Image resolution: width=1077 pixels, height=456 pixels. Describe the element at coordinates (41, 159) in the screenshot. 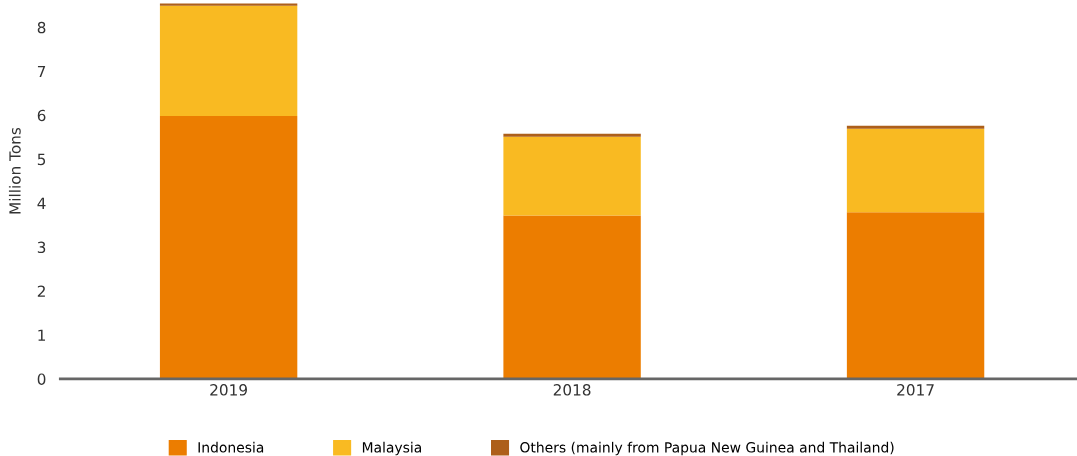

I see `y-tick-label: 5` at that location.